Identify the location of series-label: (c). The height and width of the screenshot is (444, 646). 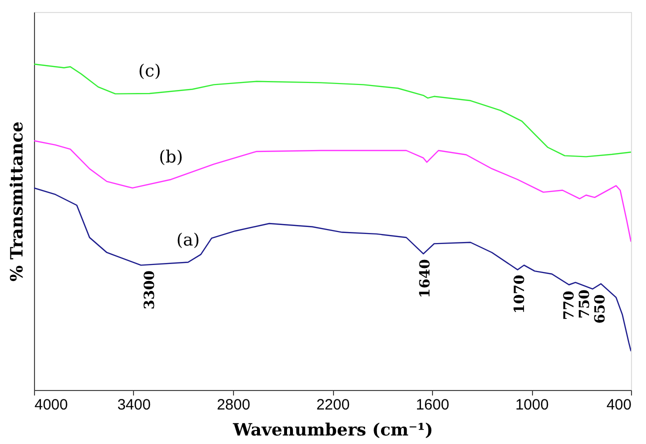
(149, 71).